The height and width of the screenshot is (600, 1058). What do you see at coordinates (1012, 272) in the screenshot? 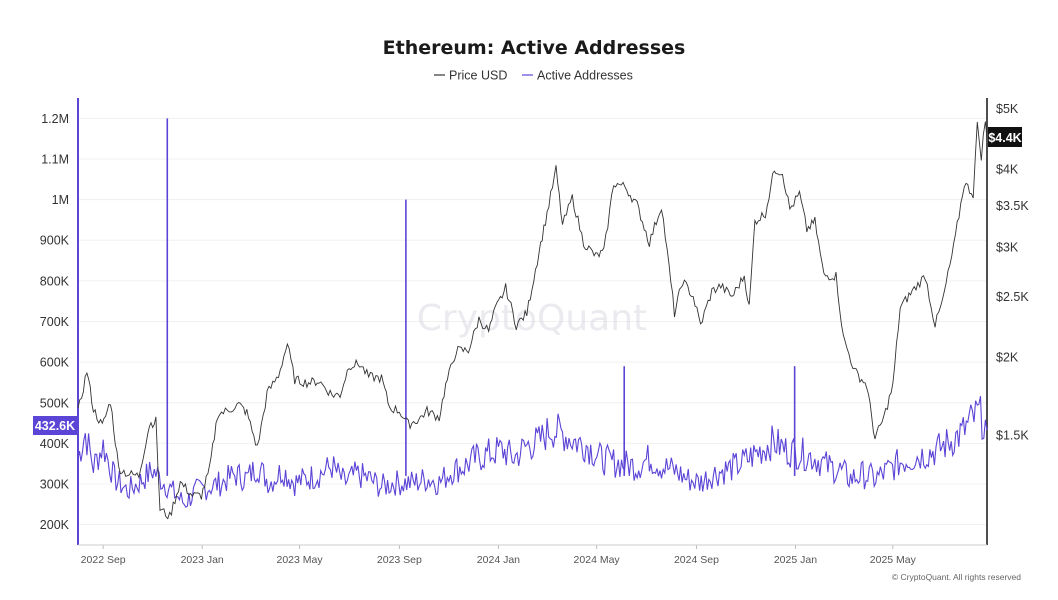
I see `right-axis-ticks: $1.5K $2K $2.5K $3K $3.5K $4K $5K` at bounding box center [1012, 272].